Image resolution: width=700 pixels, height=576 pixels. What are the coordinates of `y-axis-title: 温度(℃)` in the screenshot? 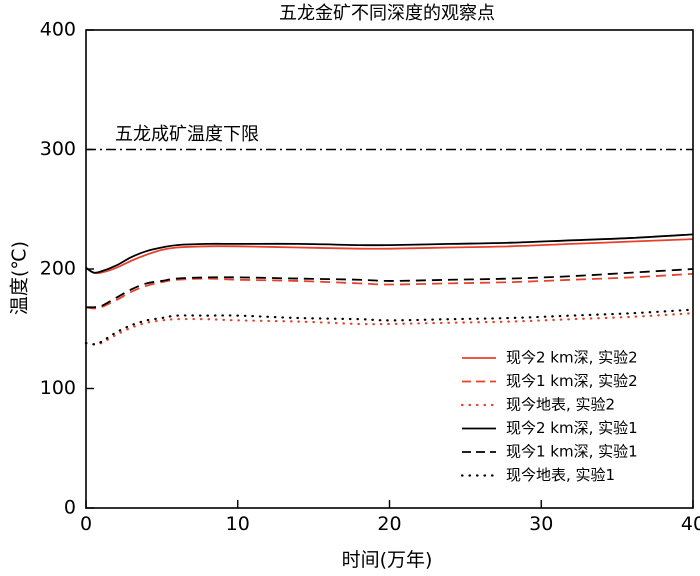 It's located at (20, 278).